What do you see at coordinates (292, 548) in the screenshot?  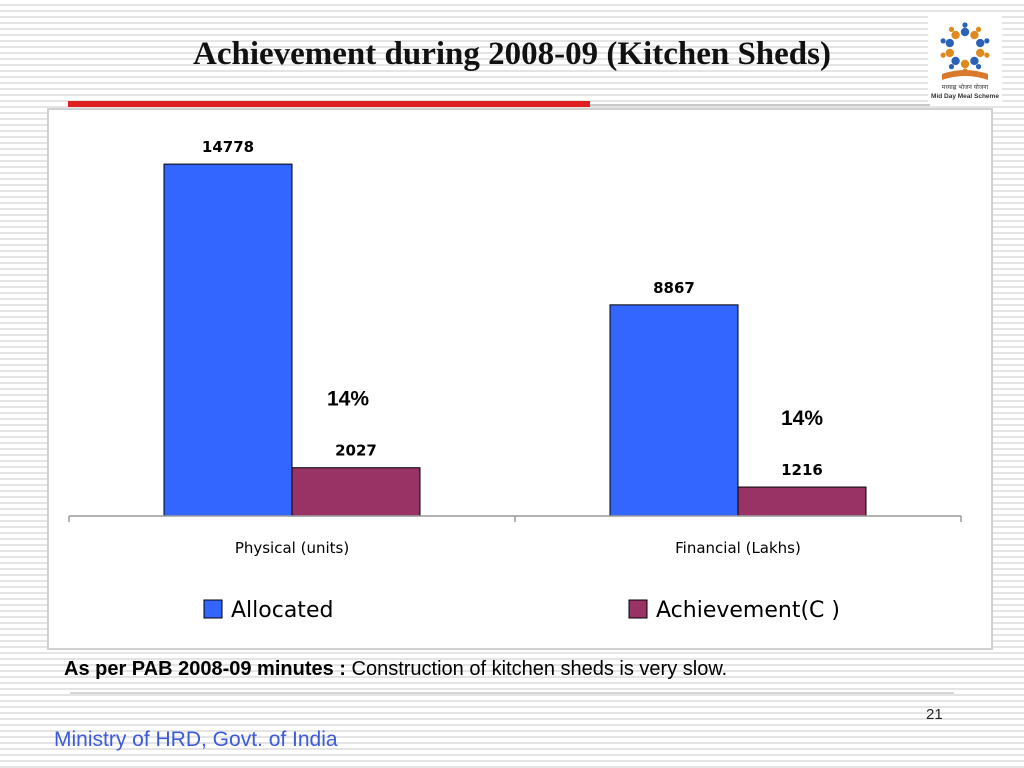 I see `category-label-0: Physical (units)` at bounding box center [292, 548].